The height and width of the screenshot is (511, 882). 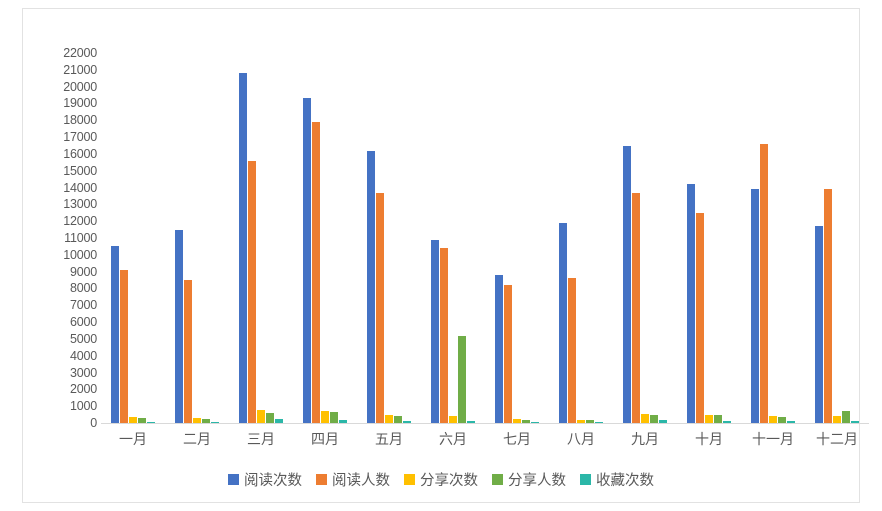 I want to click on legend-item: 分享人数, so click(x=529, y=479).